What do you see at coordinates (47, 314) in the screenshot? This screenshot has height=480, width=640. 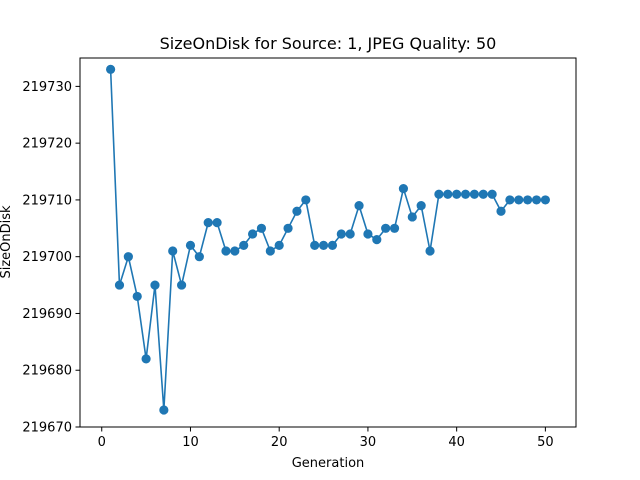 I see `y-tick-label: 219690` at bounding box center [47, 314].